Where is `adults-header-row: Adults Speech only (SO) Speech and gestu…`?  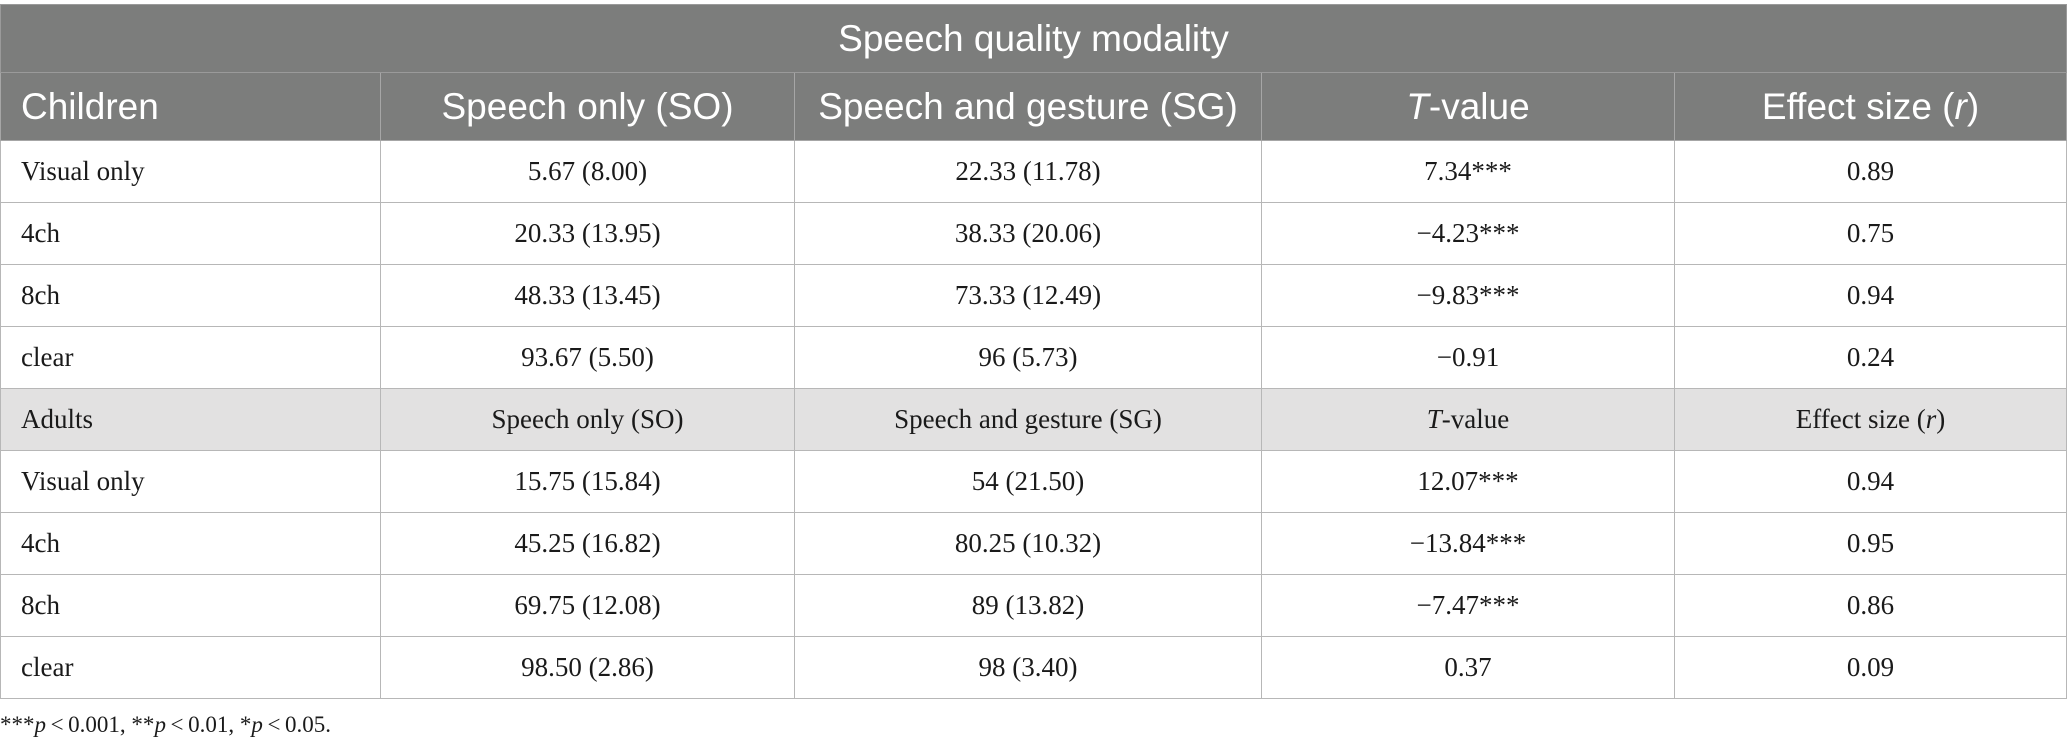
adults-header-row: Adults Speech only (SO) Speech and gestu… is located at coordinates (1033, 419).